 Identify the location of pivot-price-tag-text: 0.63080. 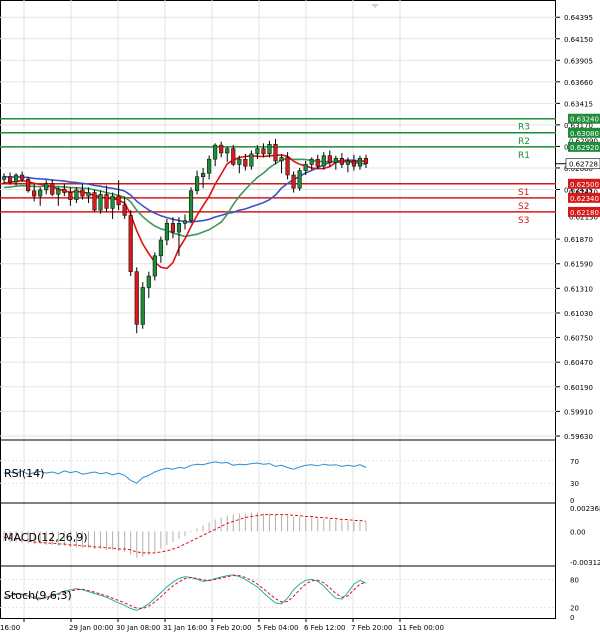
(584, 134).